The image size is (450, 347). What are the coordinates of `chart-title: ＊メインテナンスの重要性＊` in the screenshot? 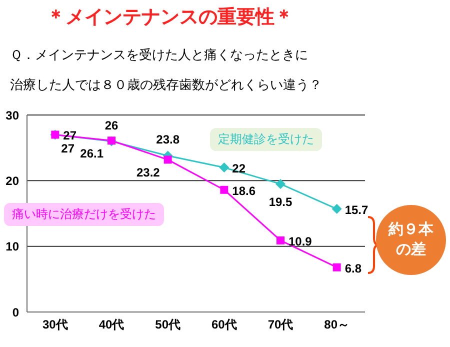 It's located at (170, 18).